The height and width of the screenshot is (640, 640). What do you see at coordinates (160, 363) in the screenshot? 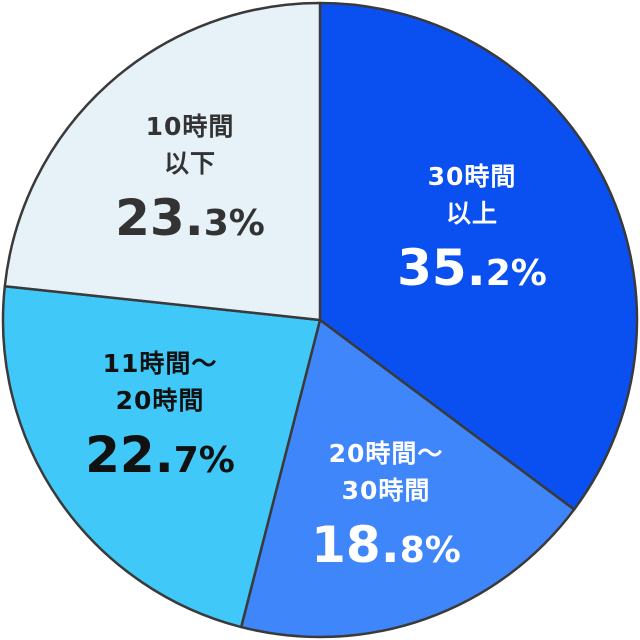
I see `slice-label-line: 11時間〜` at bounding box center [160, 363].